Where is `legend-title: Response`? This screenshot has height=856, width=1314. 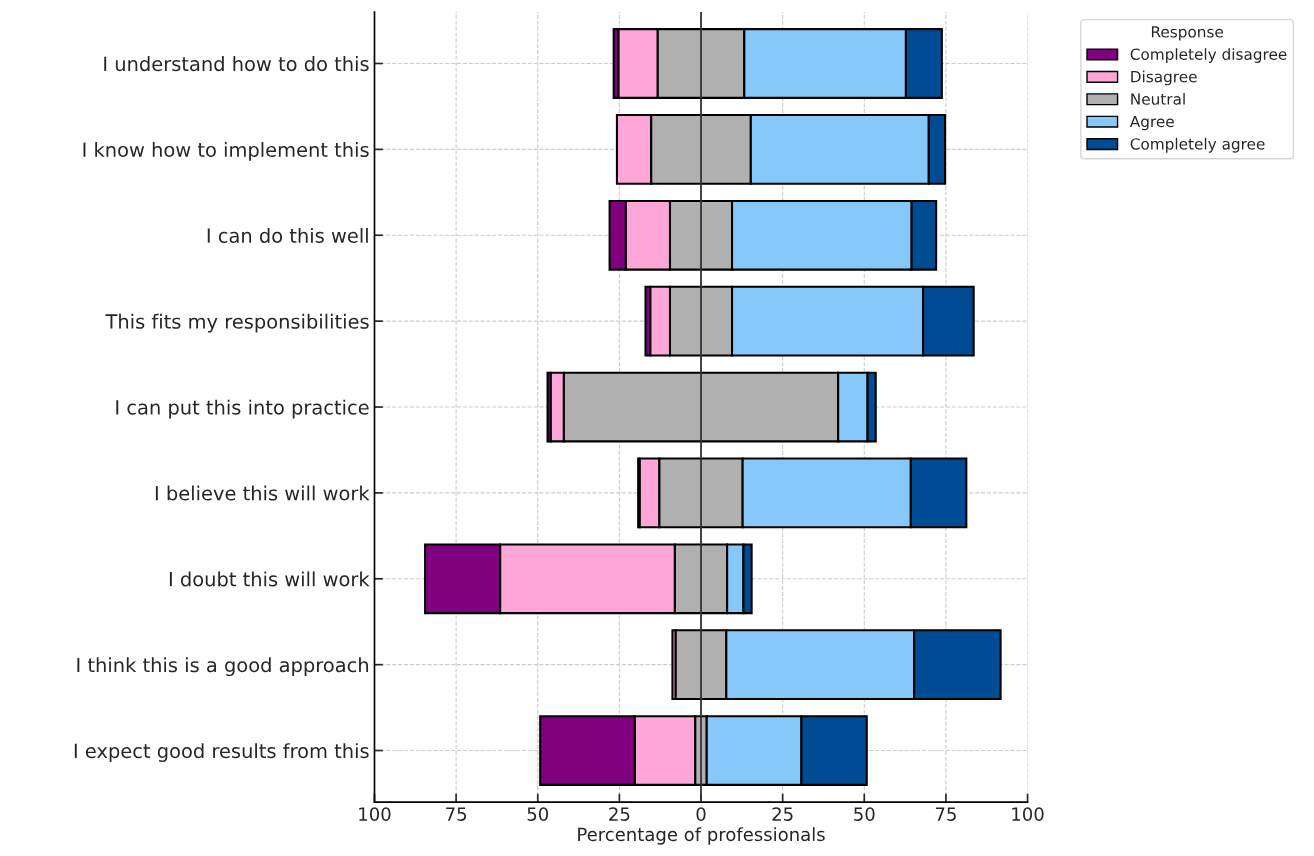
legend-title: Response is located at coordinates (1187, 33).